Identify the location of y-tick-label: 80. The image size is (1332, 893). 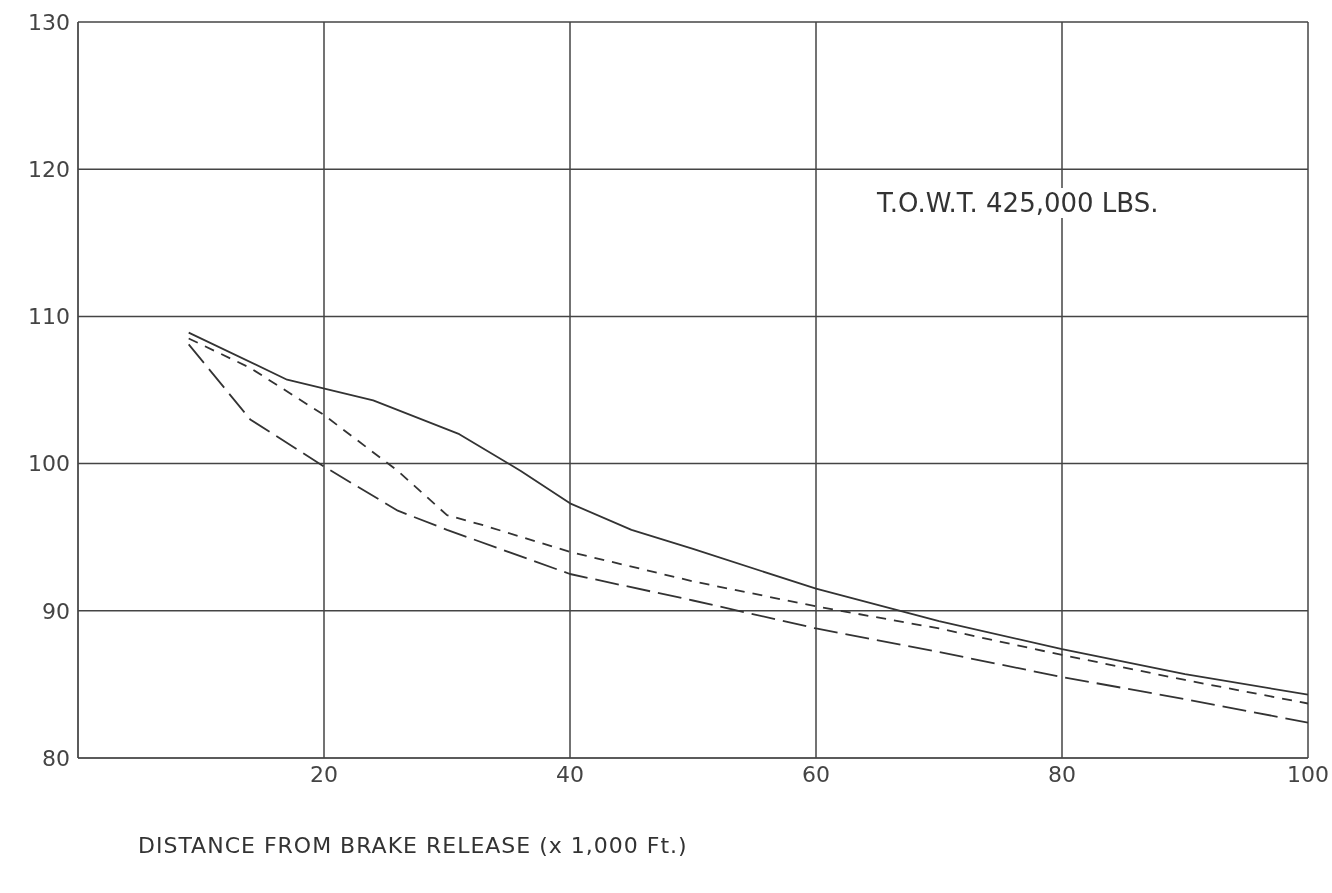
(56, 758).